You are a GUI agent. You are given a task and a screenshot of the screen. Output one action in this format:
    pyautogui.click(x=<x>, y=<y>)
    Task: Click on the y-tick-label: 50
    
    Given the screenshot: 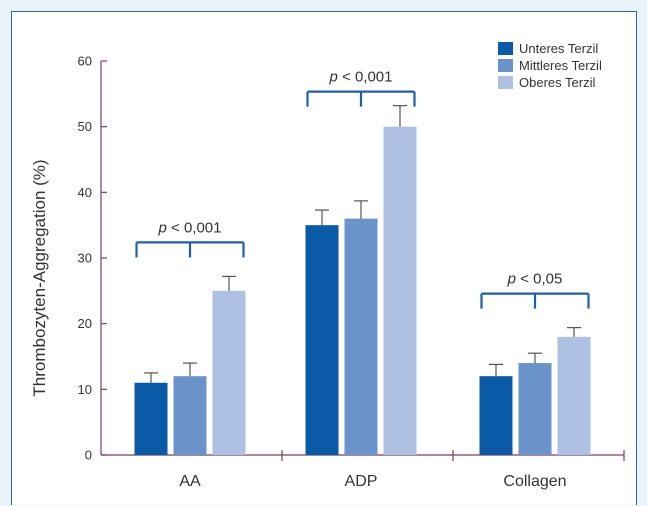 What is the action you would take?
    pyautogui.click(x=85, y=126)
    